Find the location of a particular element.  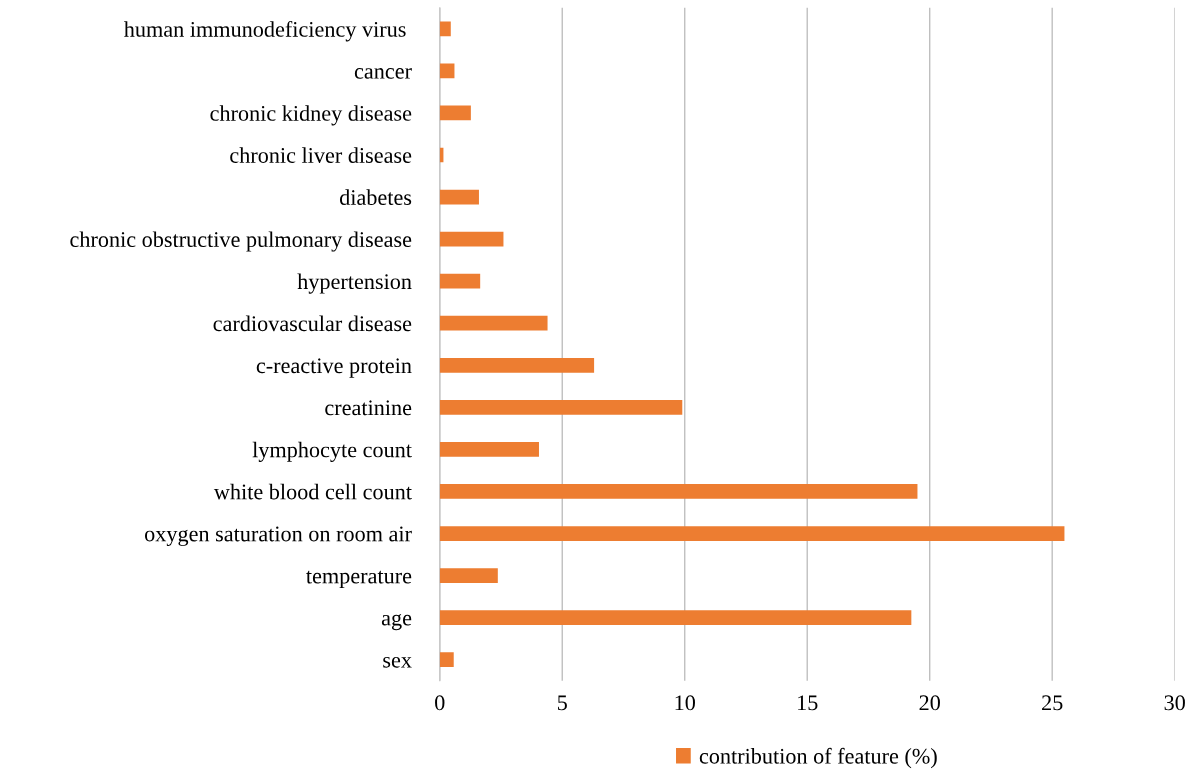

x-tick-label: 10 is located at coordinates (685, 703).